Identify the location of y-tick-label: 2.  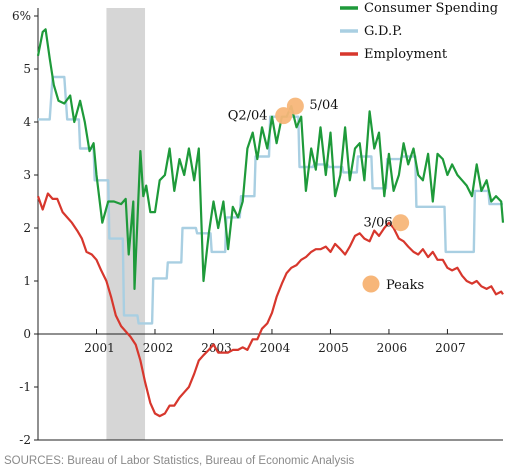
(27, 228).